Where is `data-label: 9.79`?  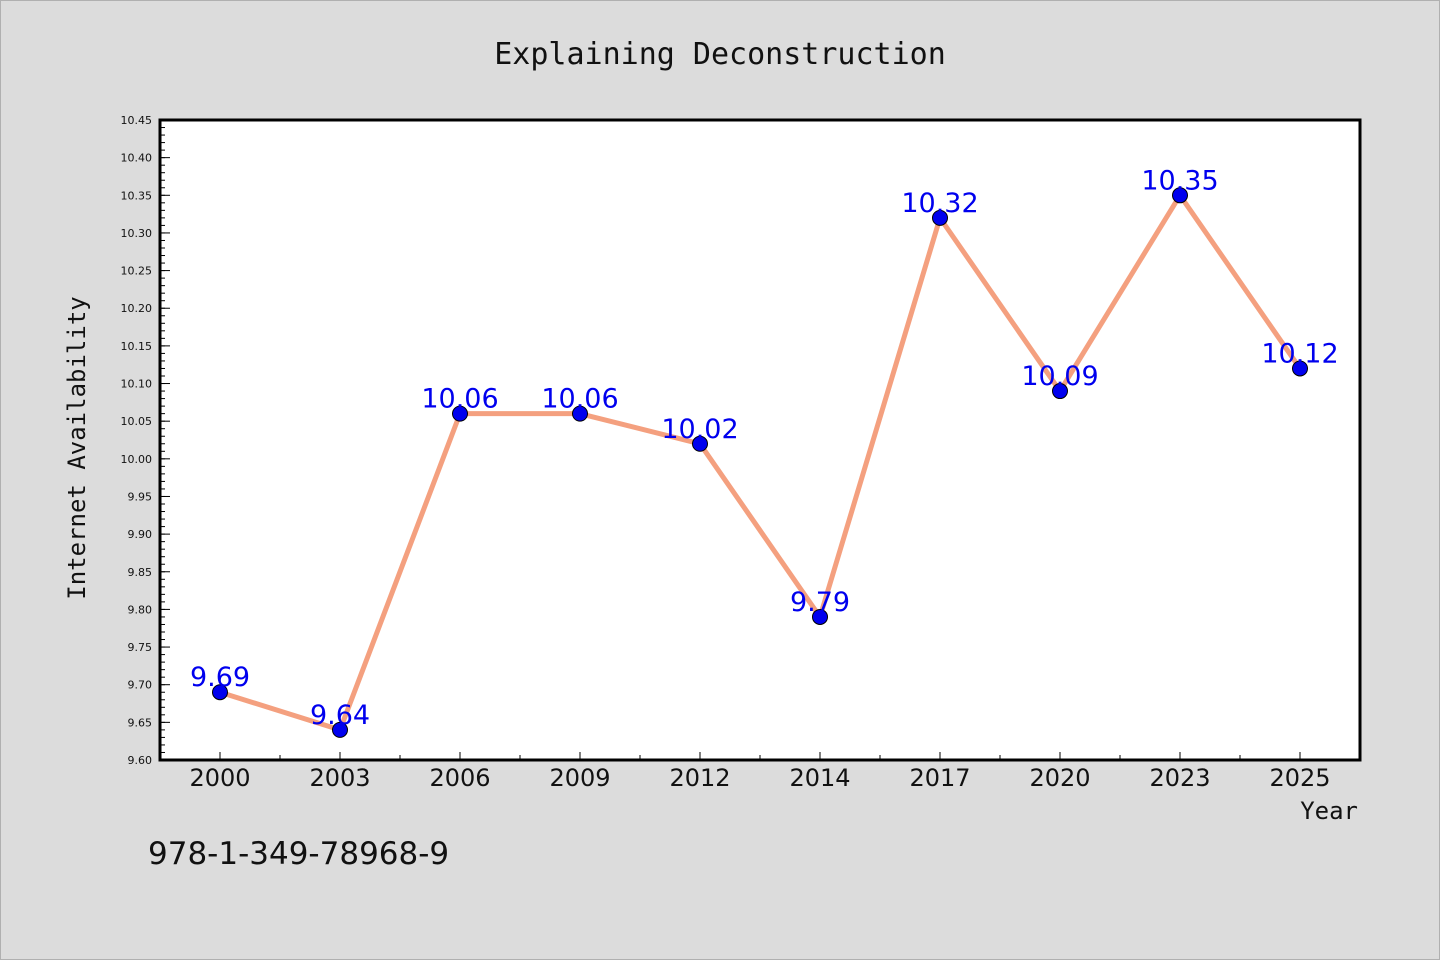 data-label: 9.79 is located at coordinates (820, 602).